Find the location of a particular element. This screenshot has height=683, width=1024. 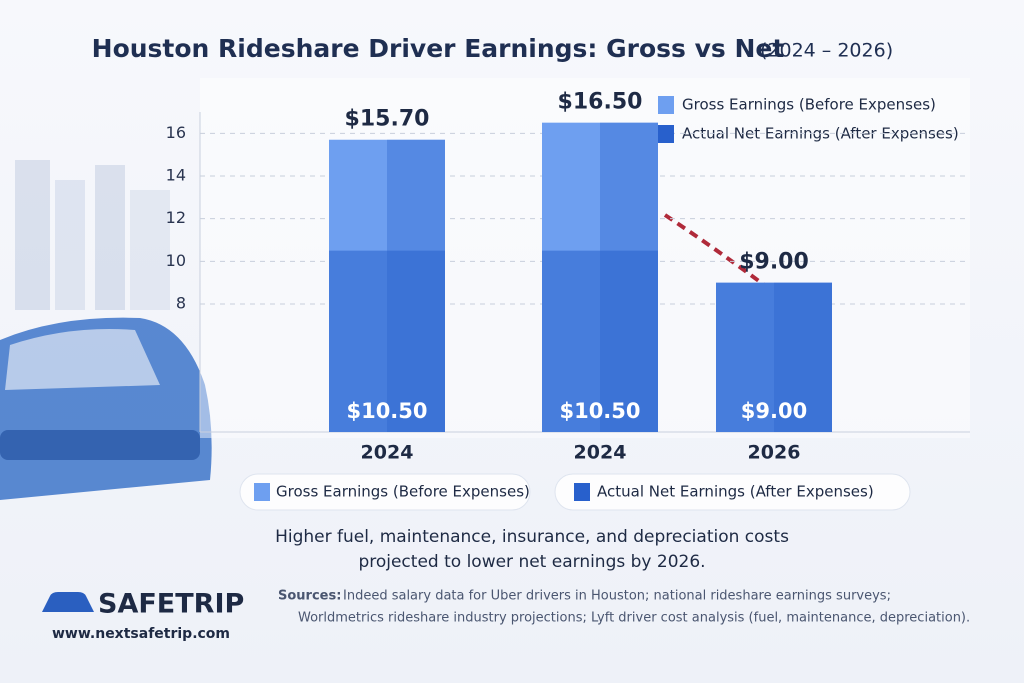

legend-label: Actual Net Earnings (After Expenses) is located at coordinates (735, 492).